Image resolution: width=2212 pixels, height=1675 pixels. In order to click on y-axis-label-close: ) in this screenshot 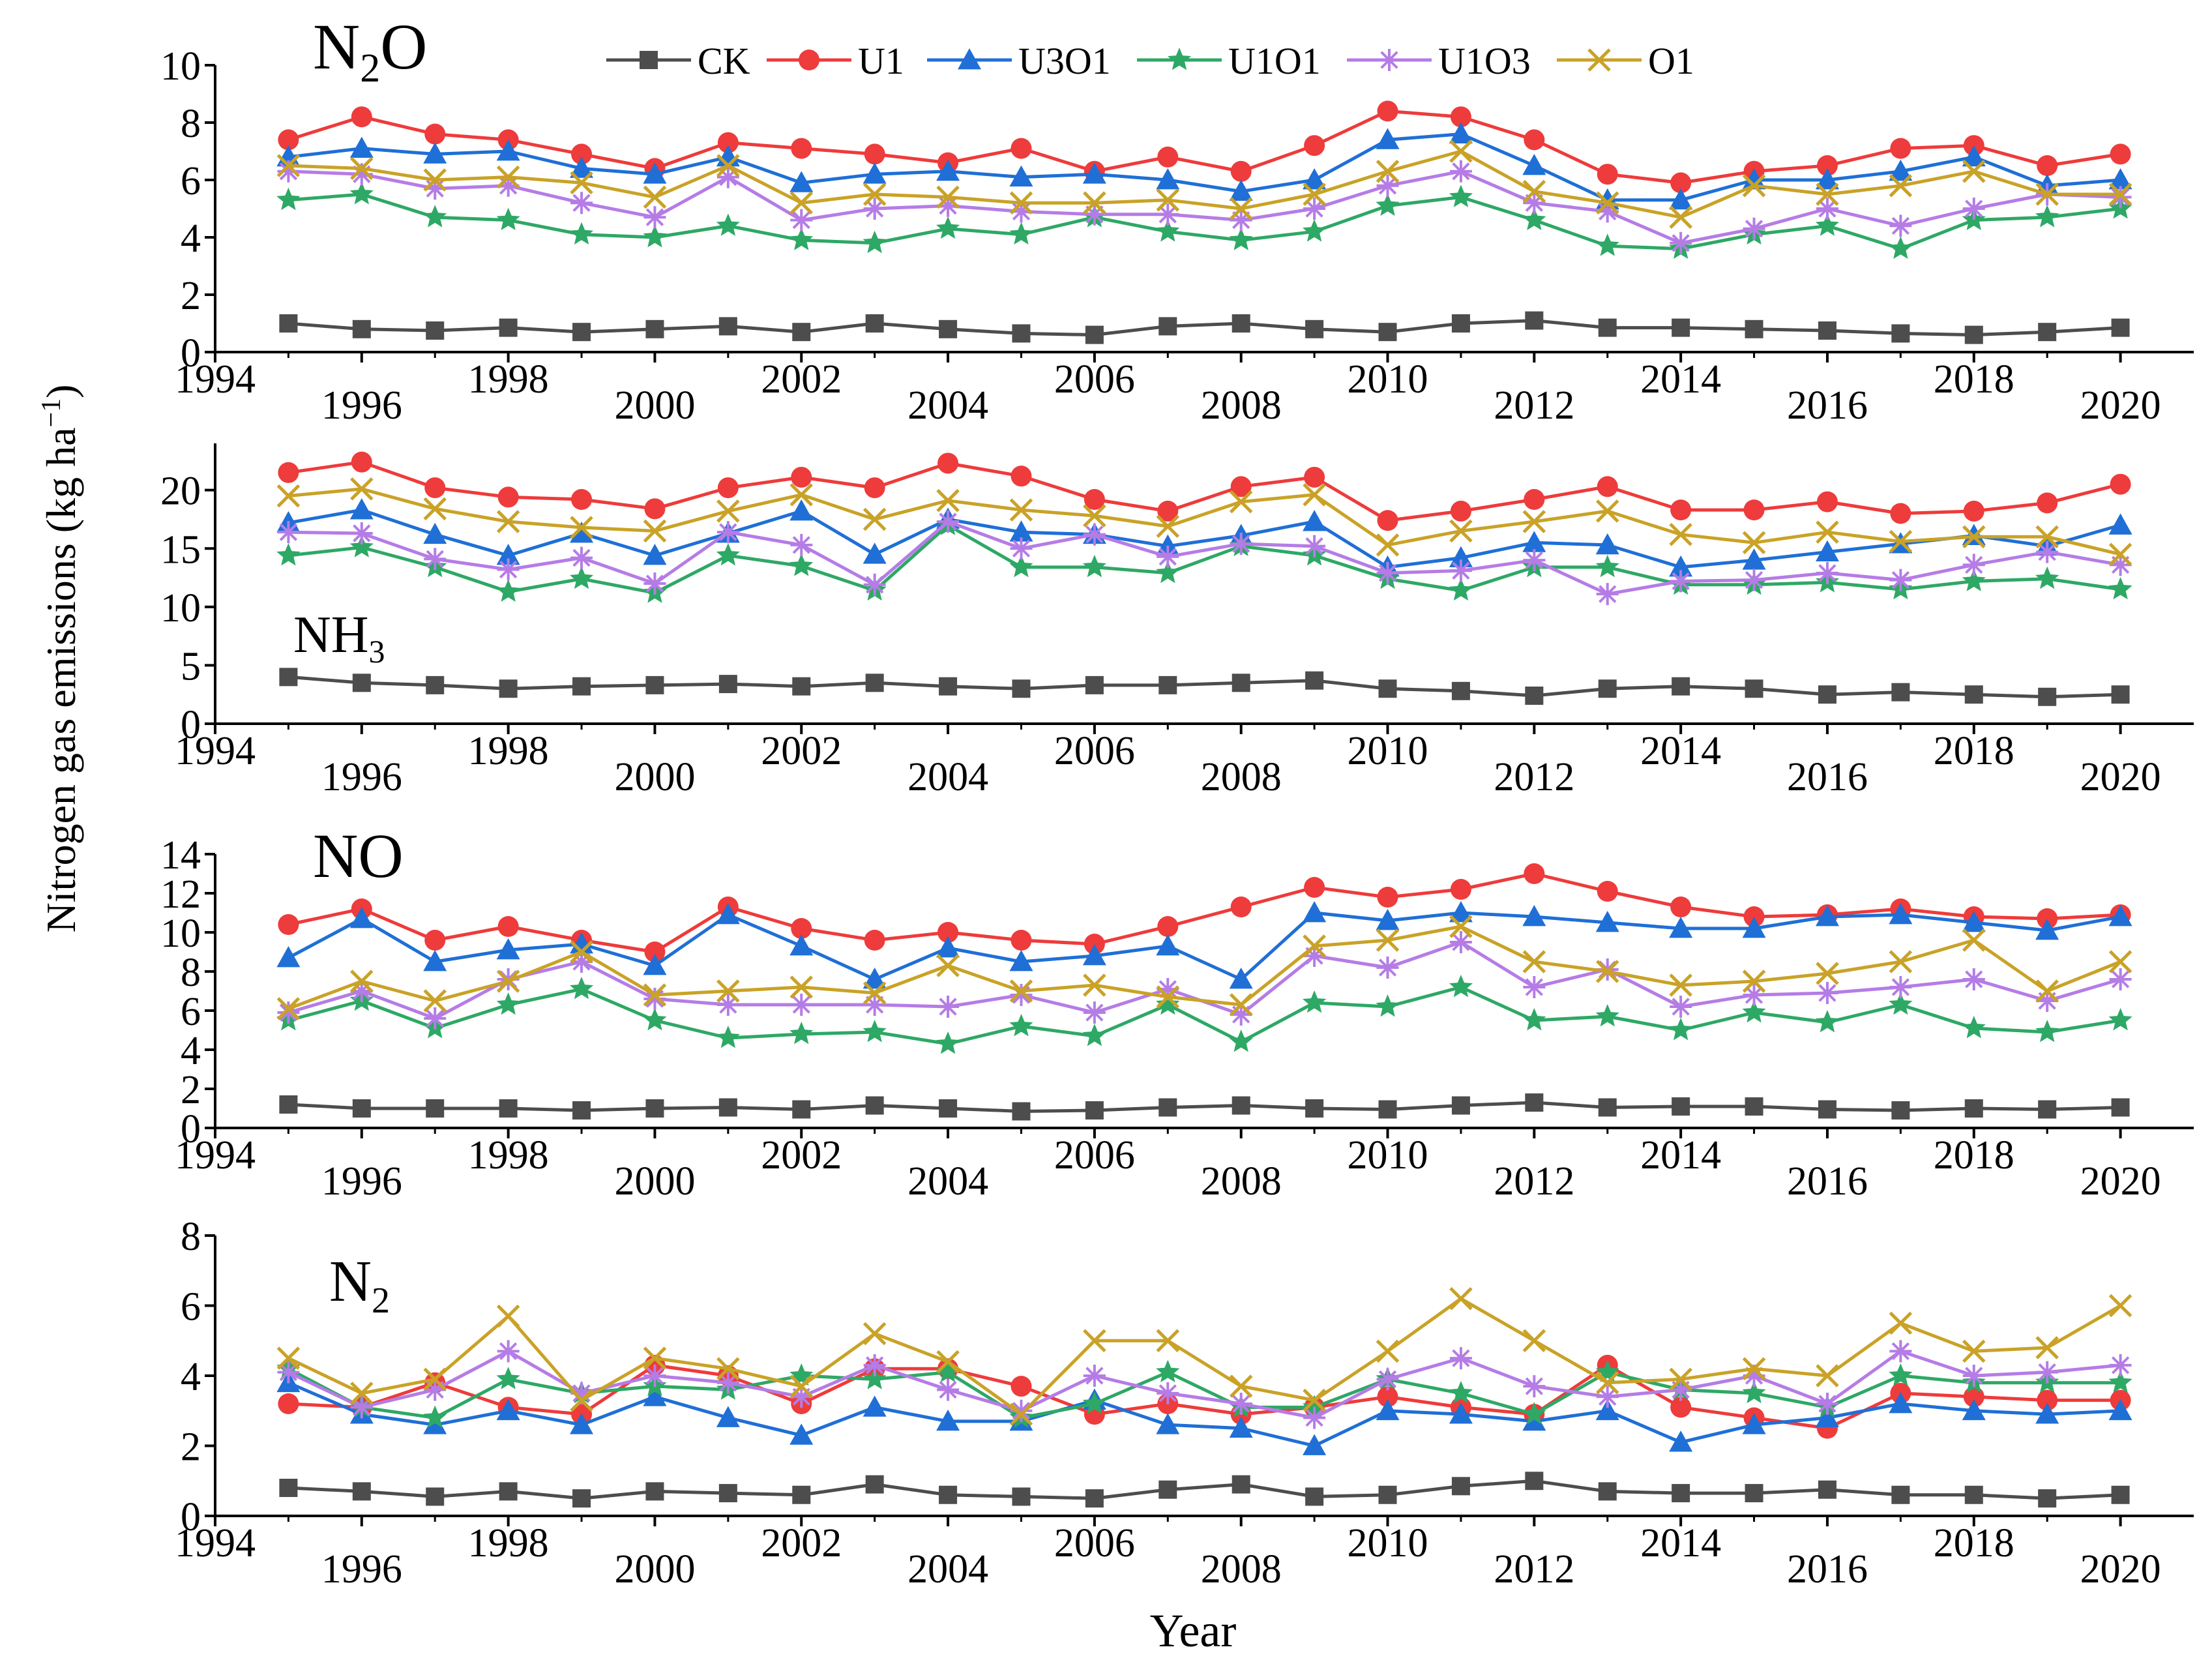, I will do `click(61, 391)`.